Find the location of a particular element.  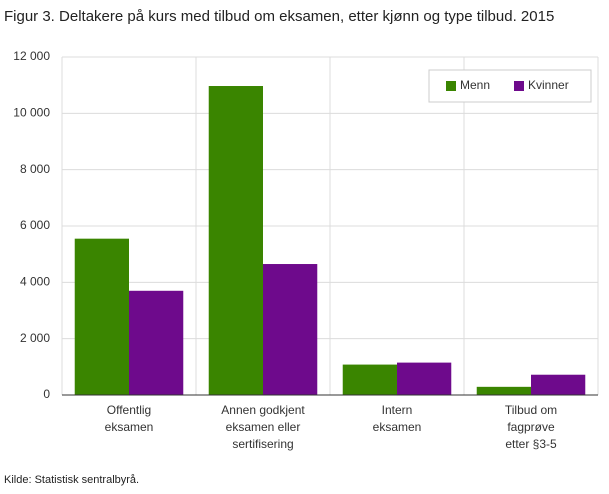

x-tick-label: Annen godkjent is located at coordinates (263, 410).